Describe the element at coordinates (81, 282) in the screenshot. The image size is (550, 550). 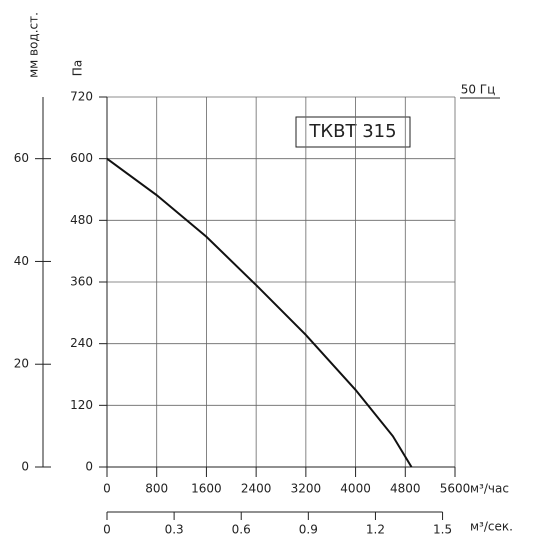
I see `y-tick-label: 360` at that location.